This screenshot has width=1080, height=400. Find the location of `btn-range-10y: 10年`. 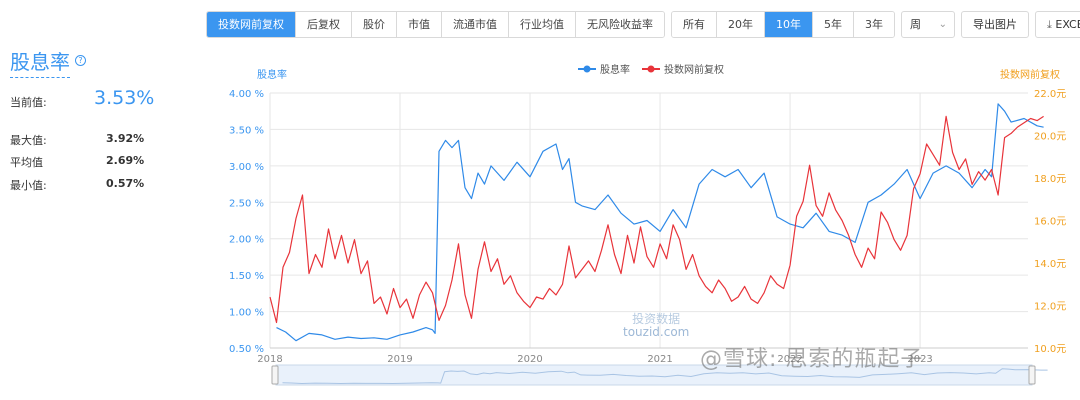

btn-range-10y: 10年 is located at coordinates (789, 24).